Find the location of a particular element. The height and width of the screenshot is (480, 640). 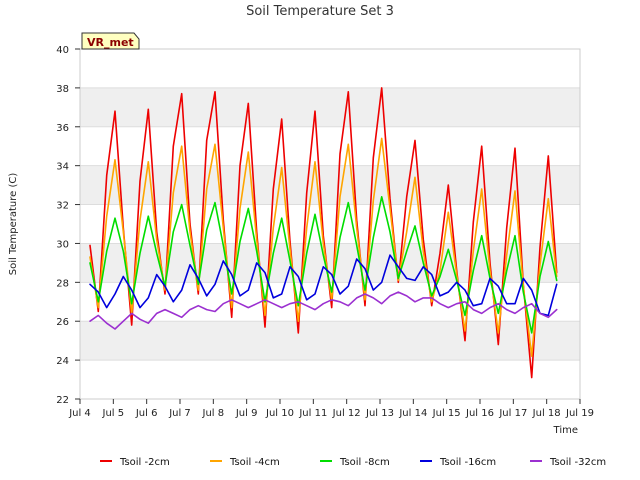

x-tick-label: Jul 8 is located at coordinates (213, 413).